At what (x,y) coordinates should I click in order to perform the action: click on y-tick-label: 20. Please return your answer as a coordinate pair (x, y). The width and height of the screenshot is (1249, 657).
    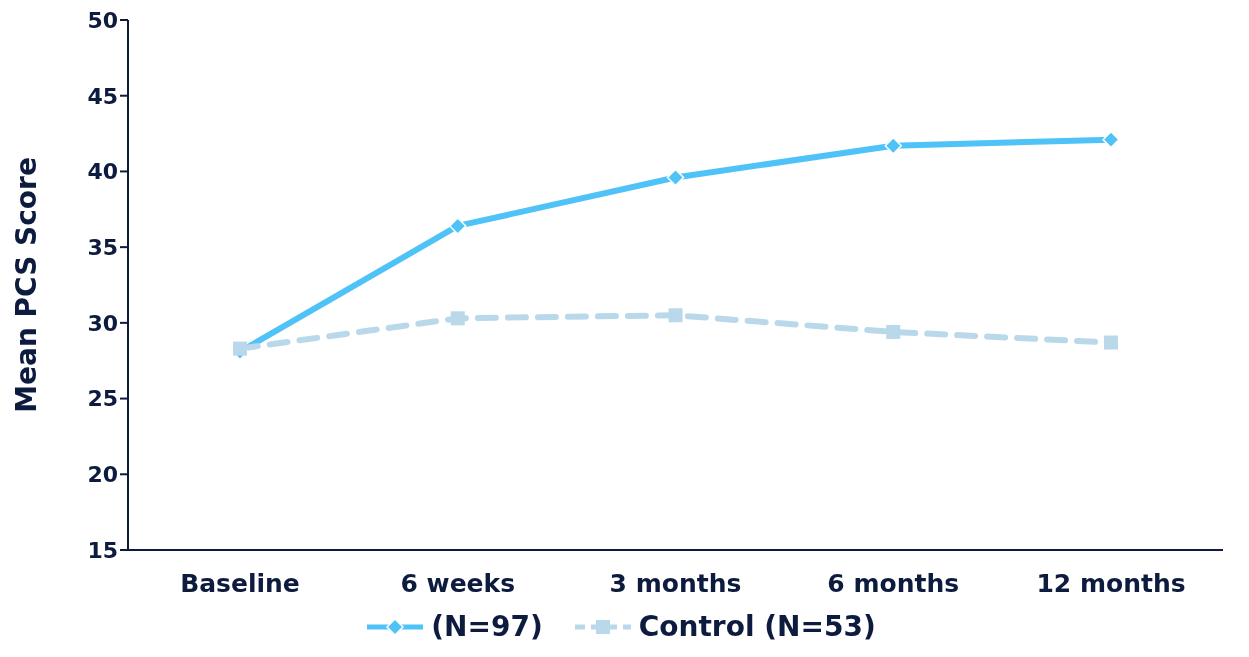
    Looking at the image, I should click on (102, 475).